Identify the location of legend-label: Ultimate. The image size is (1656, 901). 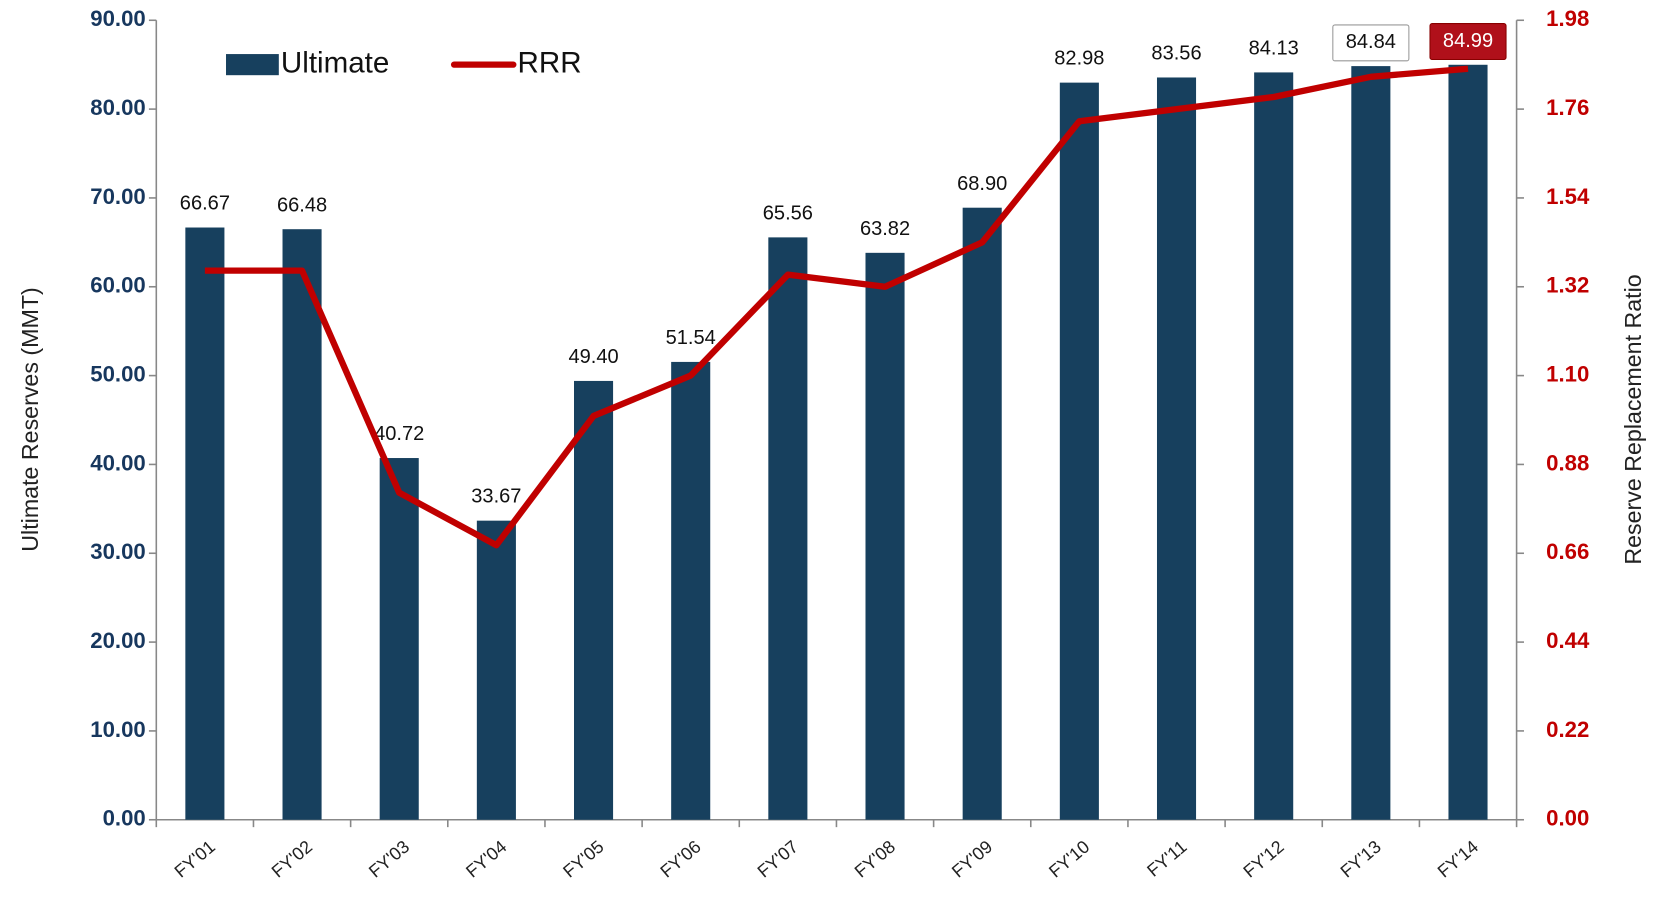
(335, 62).